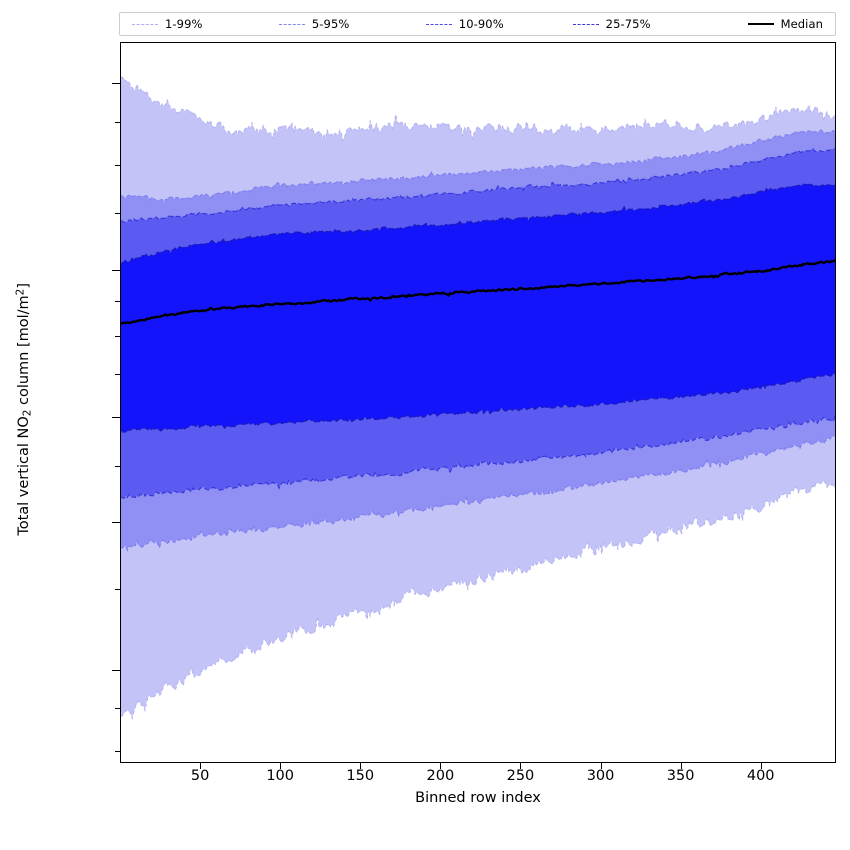  Describe the element at coordinates (24, 409) in the screenshot. I see `y-axis-label: Total vertical NO2 column [mol/m2]` at that location.